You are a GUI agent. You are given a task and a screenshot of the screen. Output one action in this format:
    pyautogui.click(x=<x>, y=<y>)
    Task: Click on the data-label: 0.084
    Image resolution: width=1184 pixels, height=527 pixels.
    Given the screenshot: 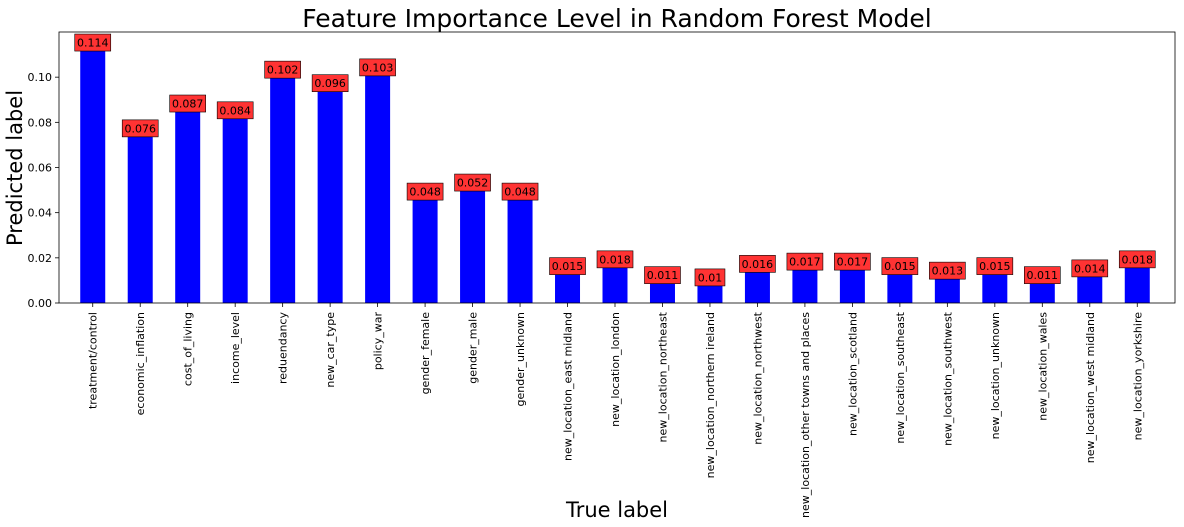 What is the action you would take?
    pyautogui.click(x=235, y=110)
    